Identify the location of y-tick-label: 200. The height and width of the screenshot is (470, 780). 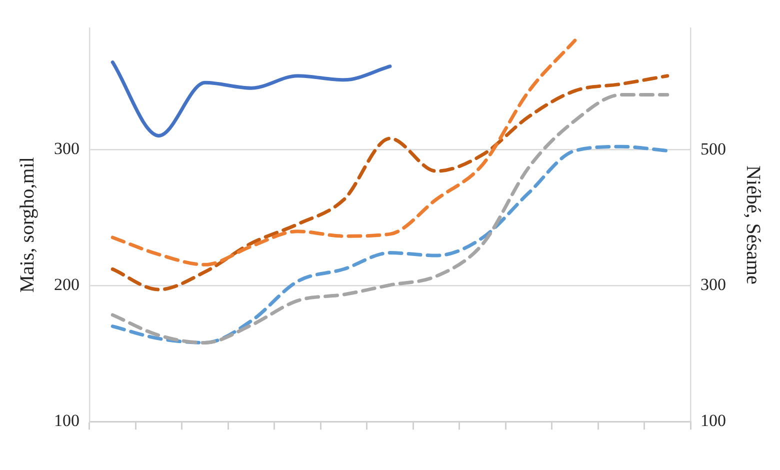
(67, 284).